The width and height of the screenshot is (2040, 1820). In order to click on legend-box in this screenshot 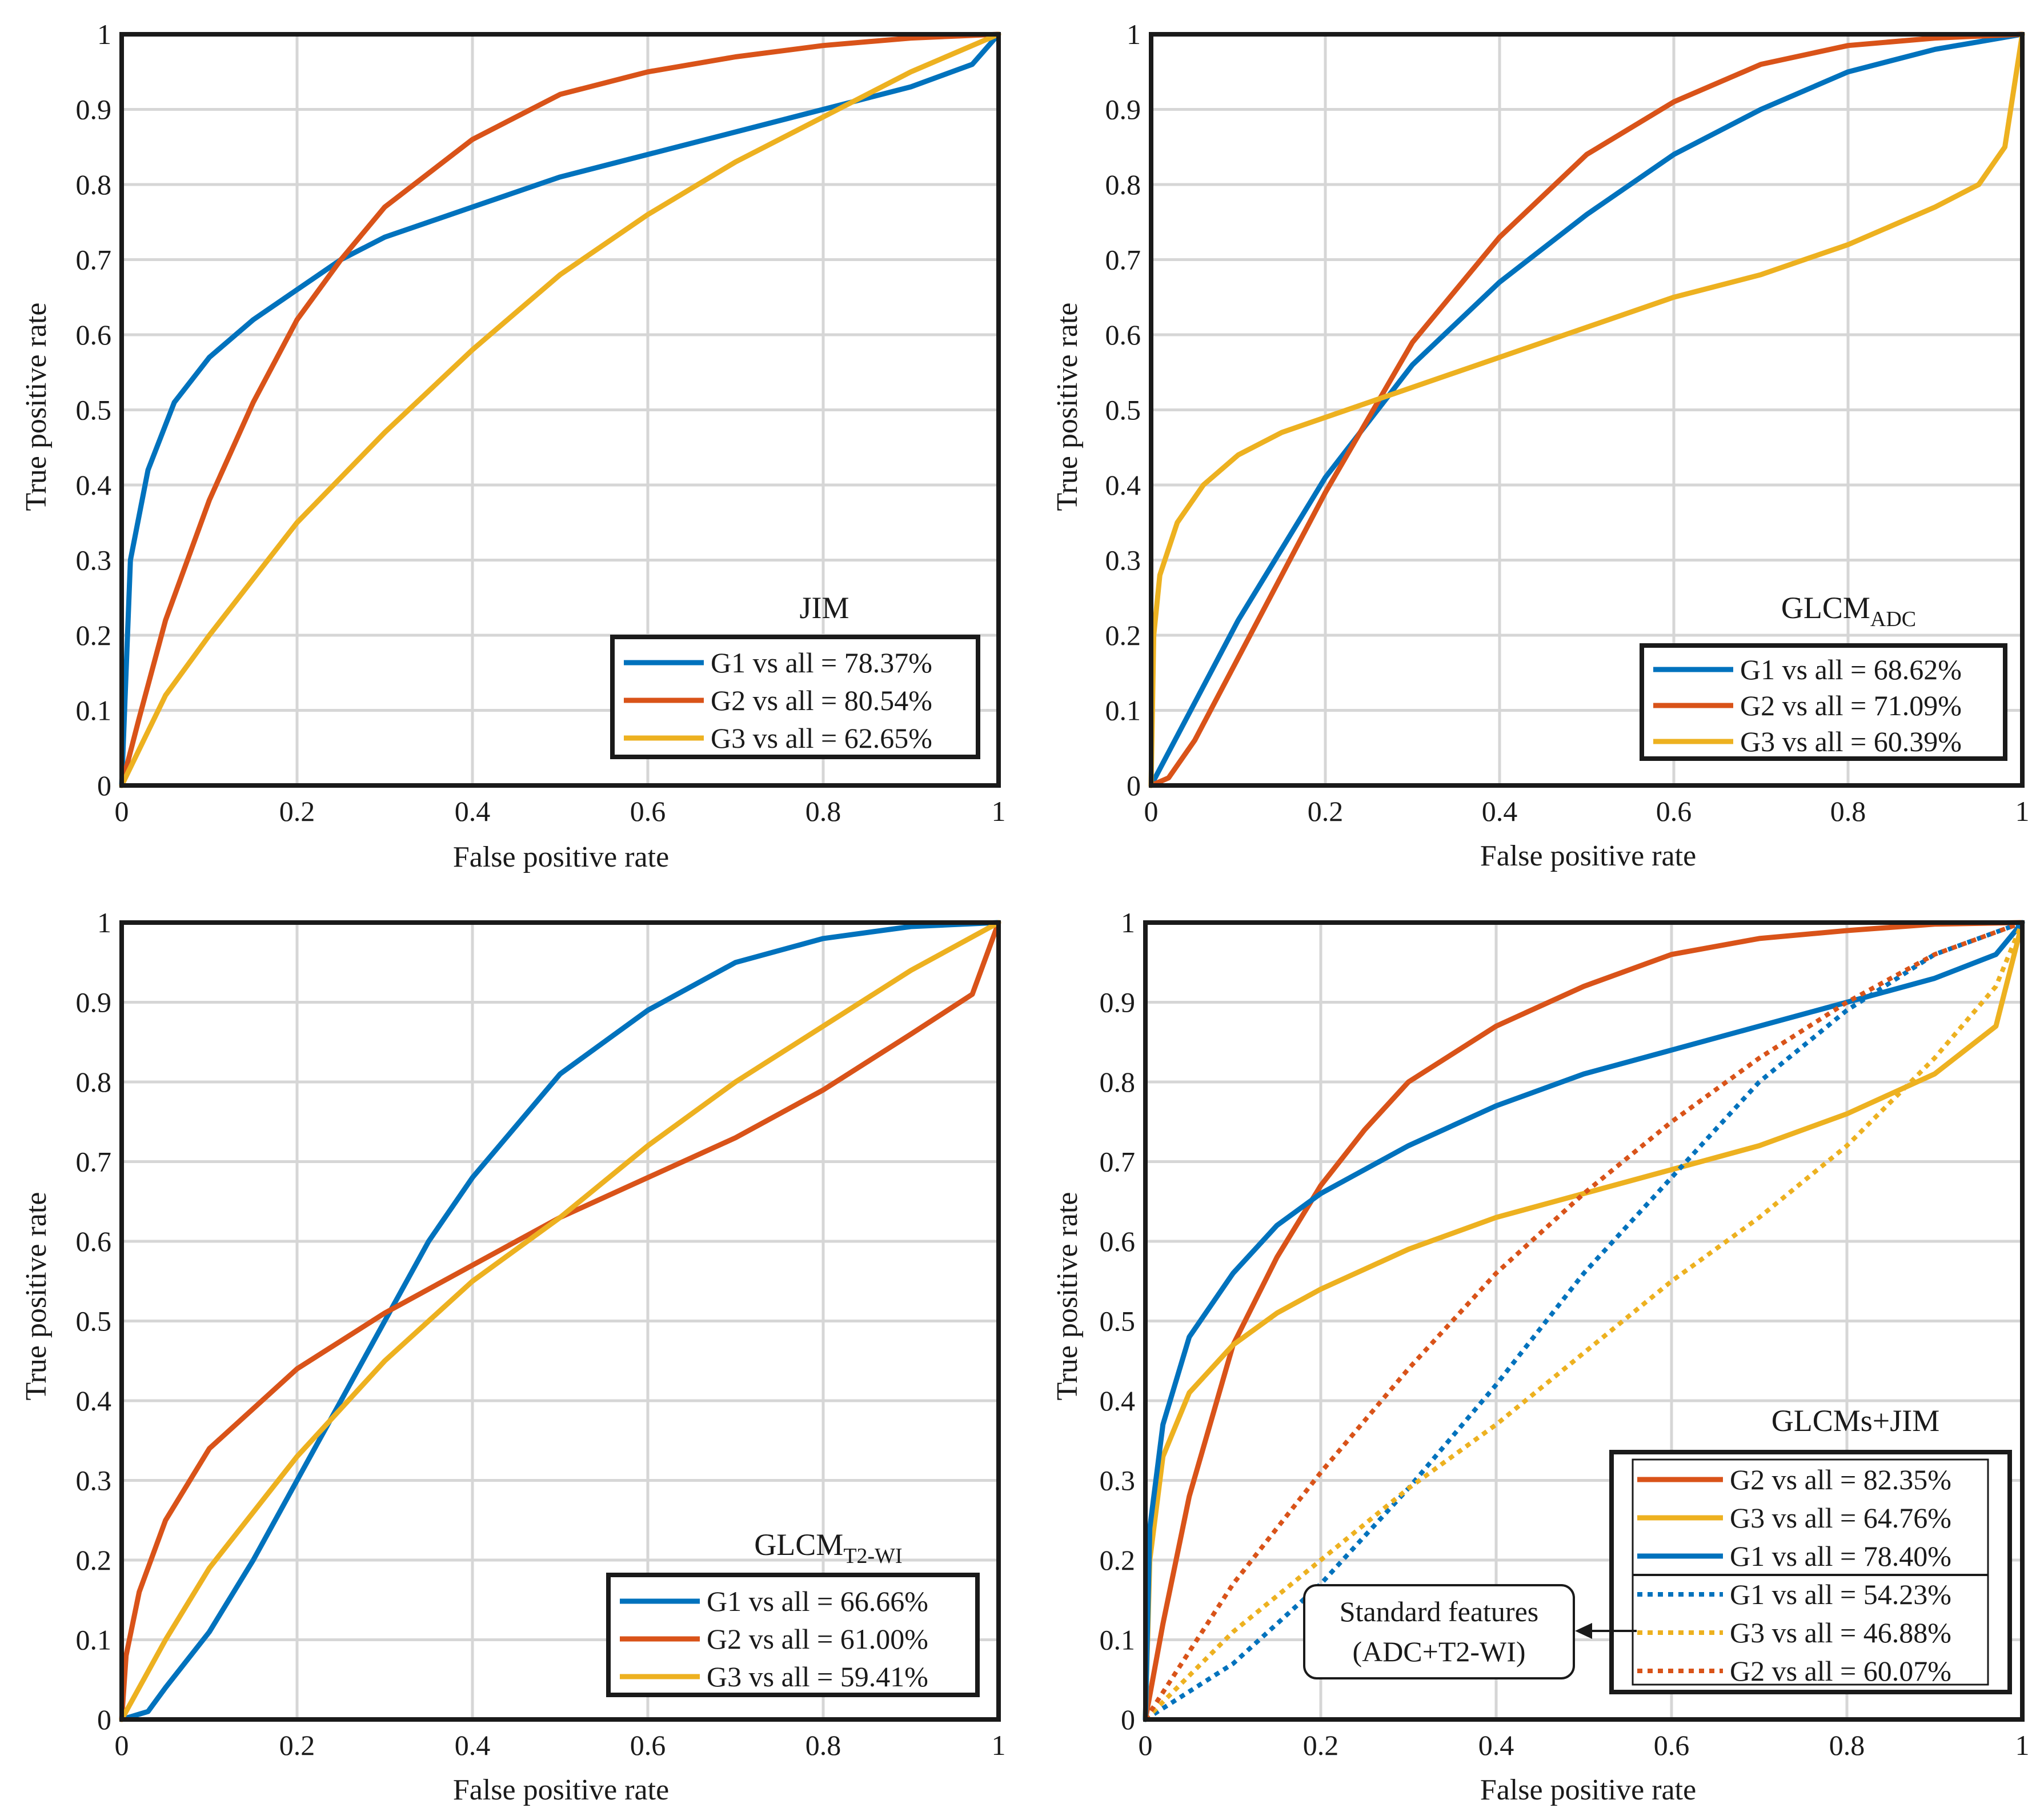, I will do `click(1810, 1572)`.